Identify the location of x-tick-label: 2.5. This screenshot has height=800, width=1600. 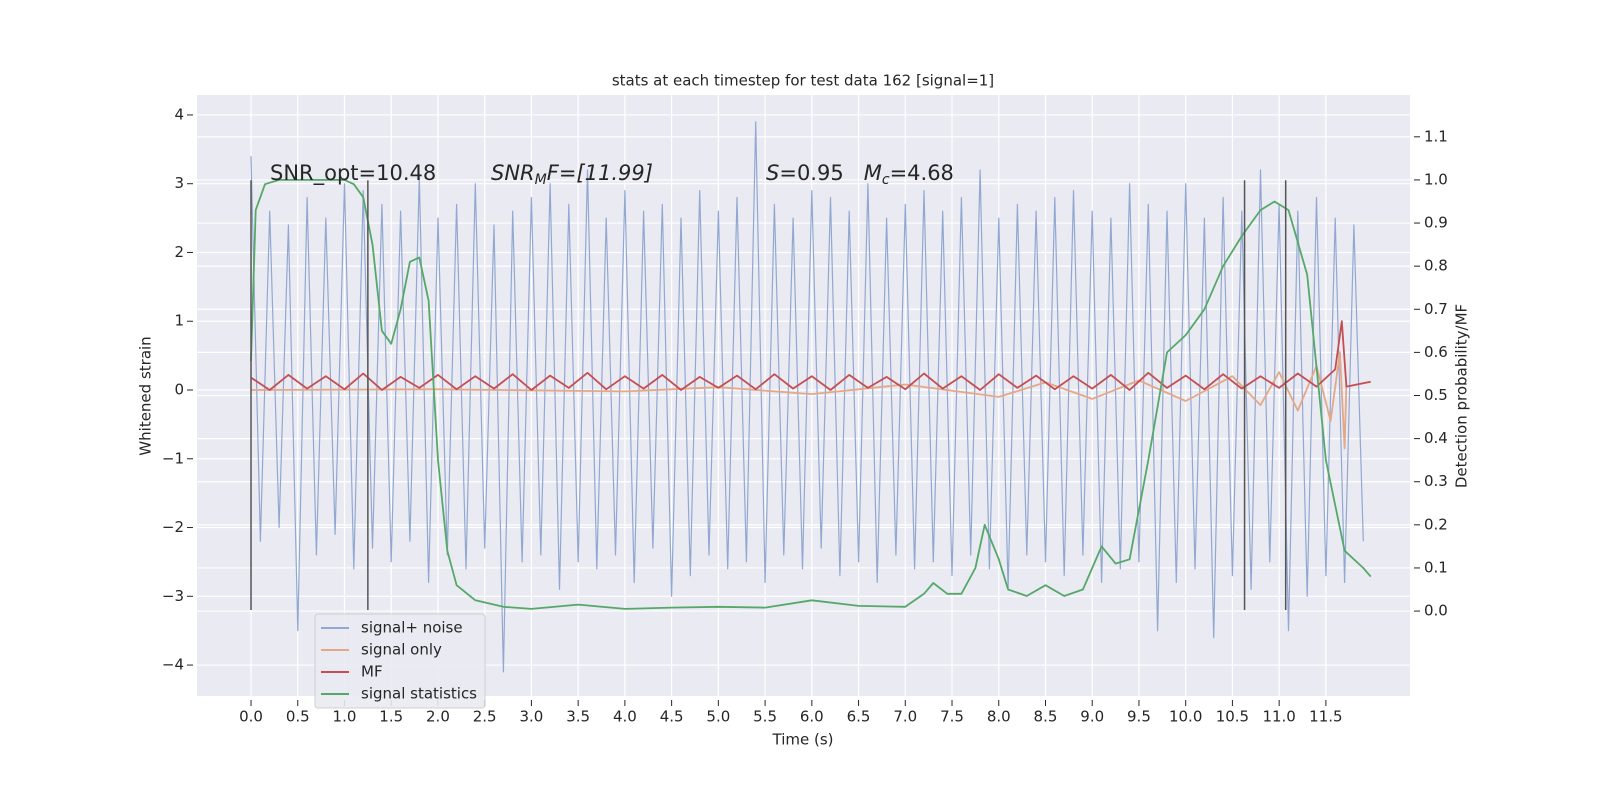
(485, 717).